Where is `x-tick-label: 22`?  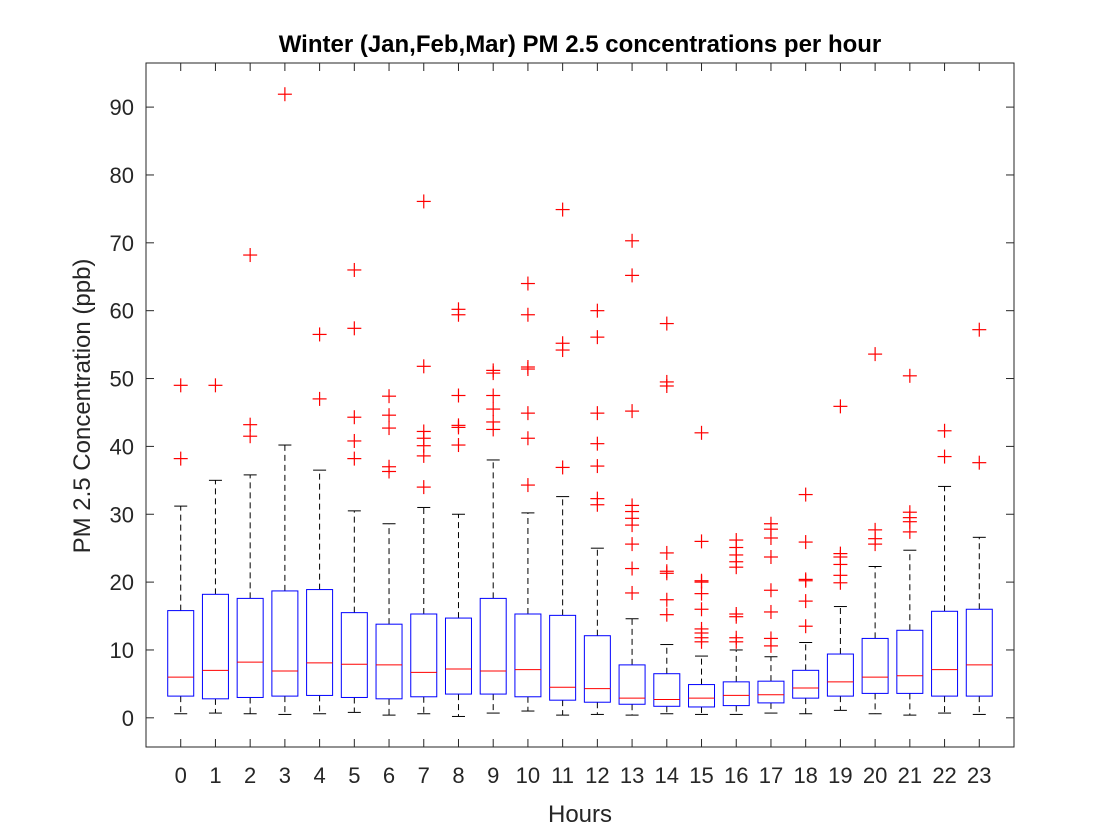 x-tick-label: 22 is located at coordinates (944, 775).